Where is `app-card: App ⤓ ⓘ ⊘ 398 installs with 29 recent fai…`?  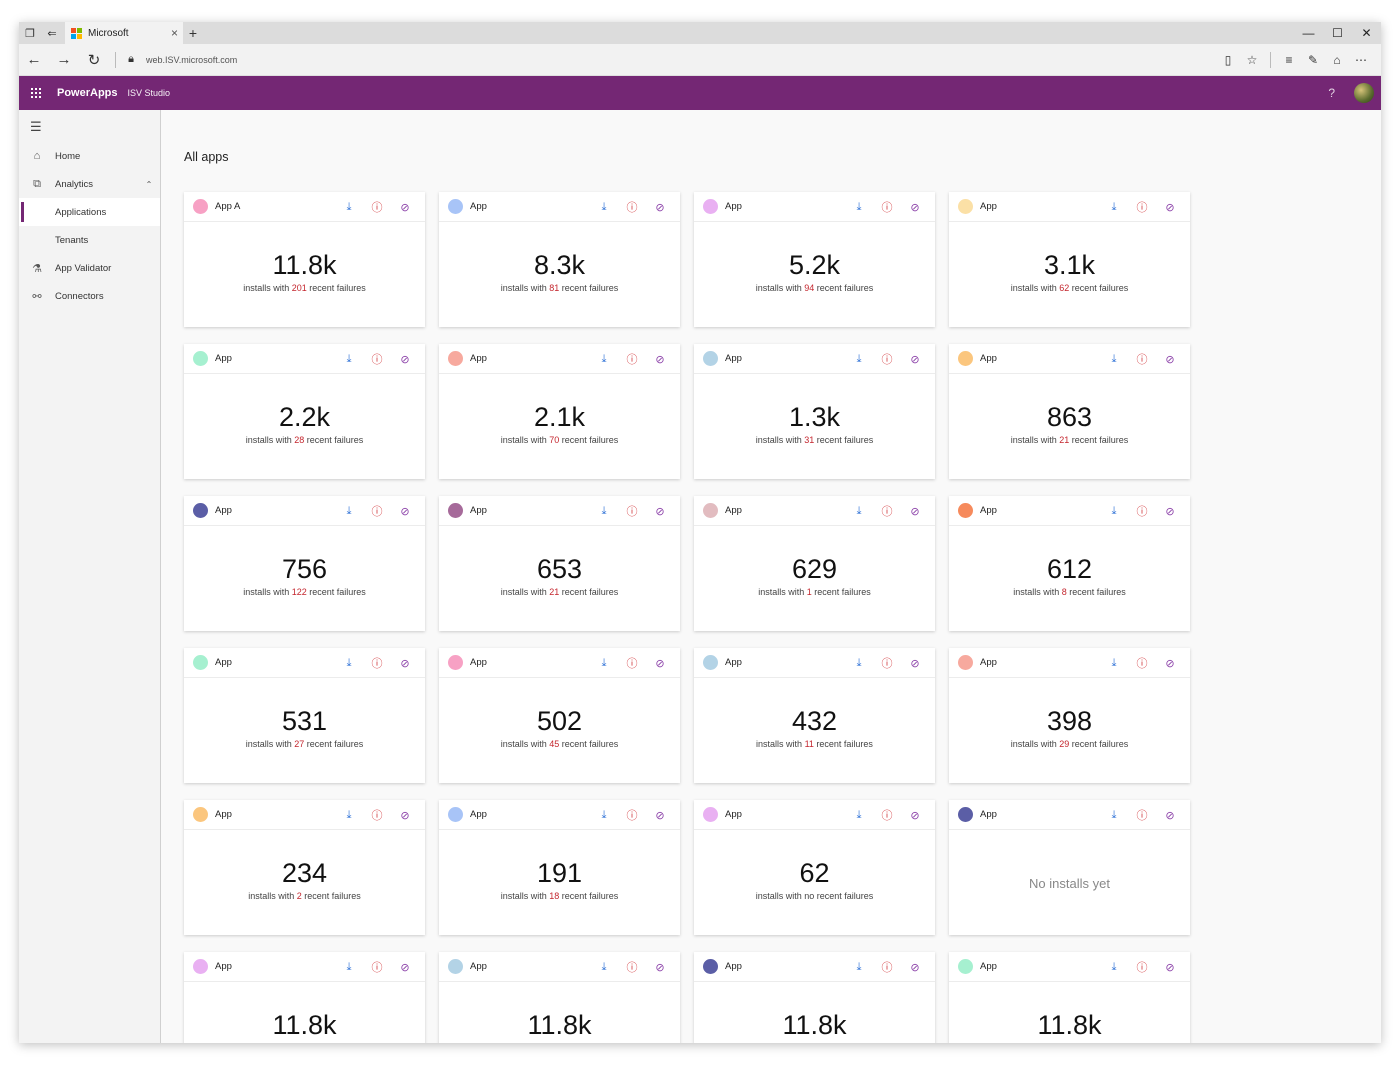 app-card: App ⤓ ⓘ ⊘ 398 installs with 29 recent fai… is located at coordinates (1069, 715).